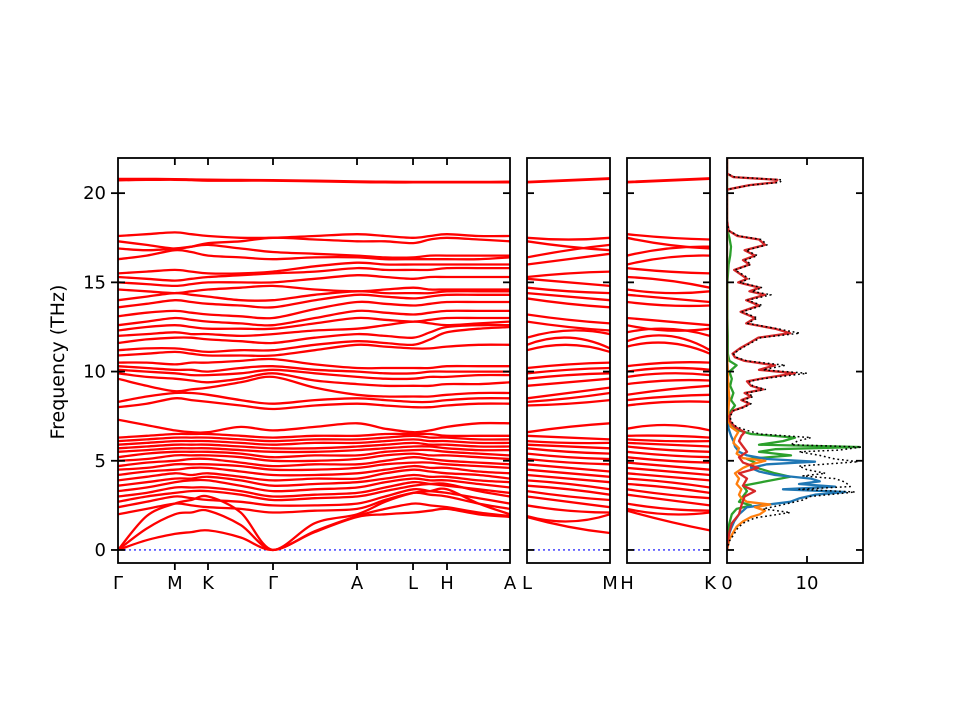 The width and height of the screenshot is (960, 720). What do you see at coordinates (749, 354) in the screenshot?
I see `partial-dos-orange-curve` at bounding box center [749, 354].